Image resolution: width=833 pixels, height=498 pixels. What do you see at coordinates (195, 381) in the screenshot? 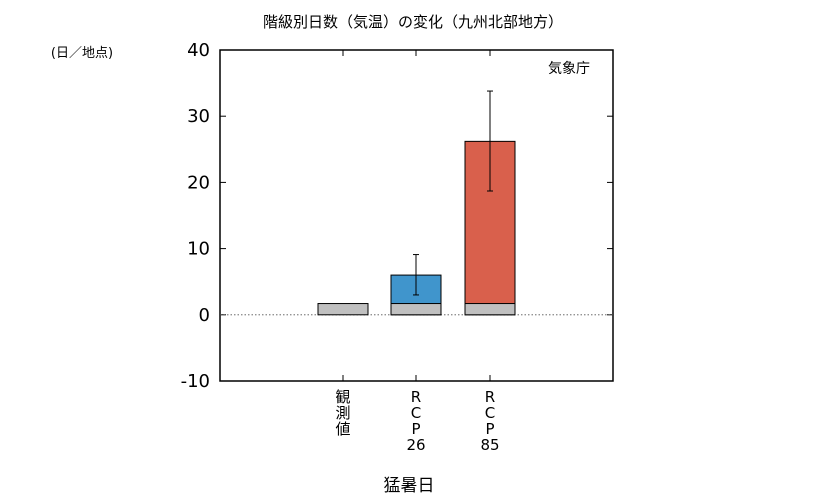
I see `y-tick-label: -10` at bounding box center [195, 381].